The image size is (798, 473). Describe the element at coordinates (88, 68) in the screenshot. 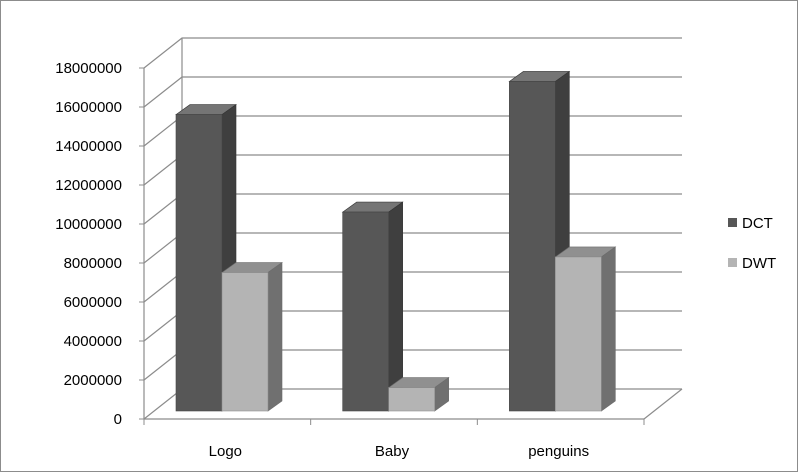

I see `y-tick-label: 18000000` at that location.